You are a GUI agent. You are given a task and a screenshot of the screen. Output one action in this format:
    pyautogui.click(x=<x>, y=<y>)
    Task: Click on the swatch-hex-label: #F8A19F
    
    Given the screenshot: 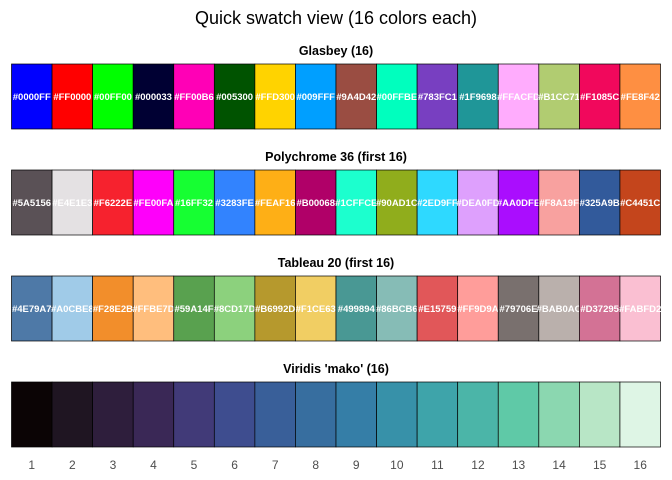 What is the action you would take?
    pyautogui.click(x=559, y=203)
    